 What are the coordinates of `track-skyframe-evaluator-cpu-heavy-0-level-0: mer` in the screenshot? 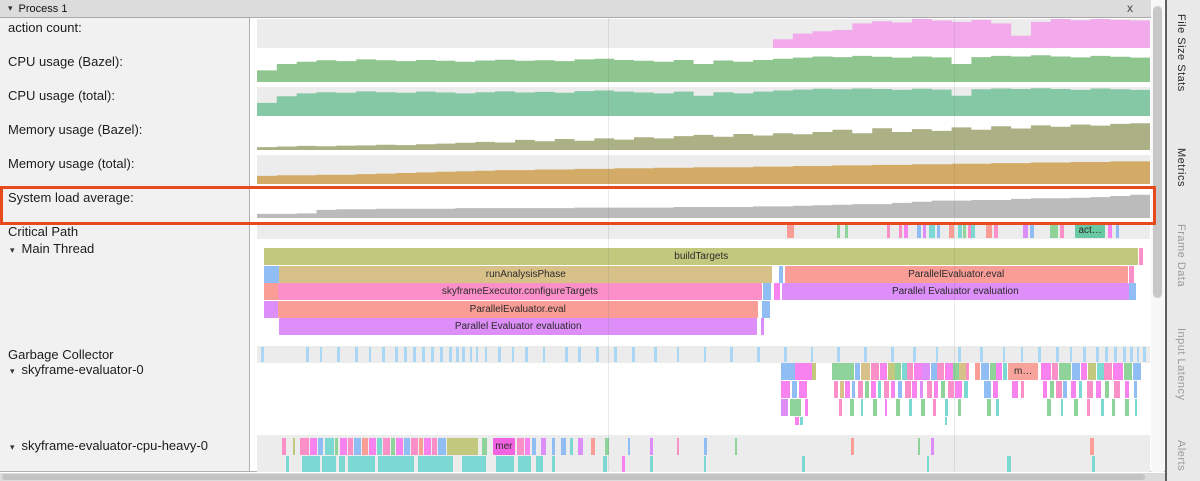 It's located at (703, 446).